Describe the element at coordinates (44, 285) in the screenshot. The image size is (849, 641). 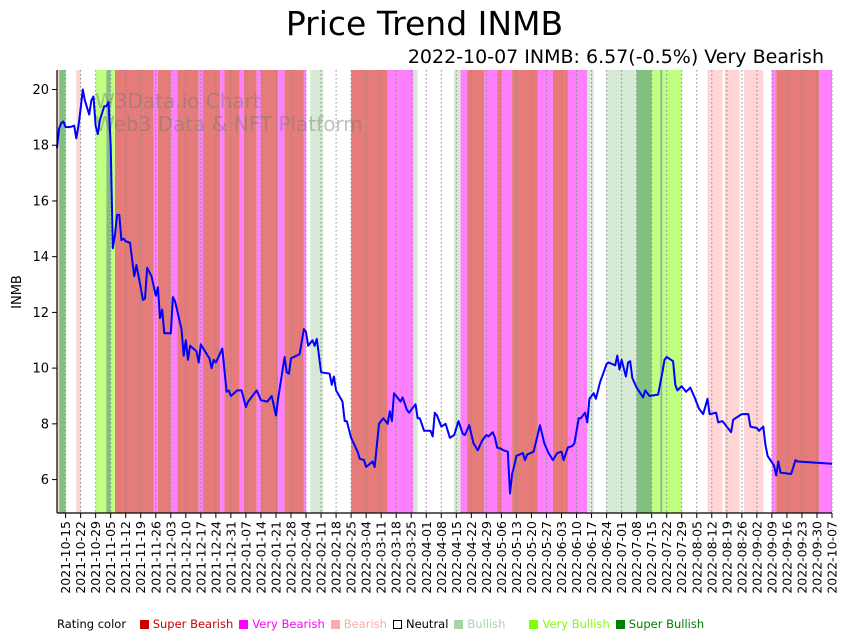
I see `y-axis-ticks: 6 8 10 12 14 16 18 20` at that location.